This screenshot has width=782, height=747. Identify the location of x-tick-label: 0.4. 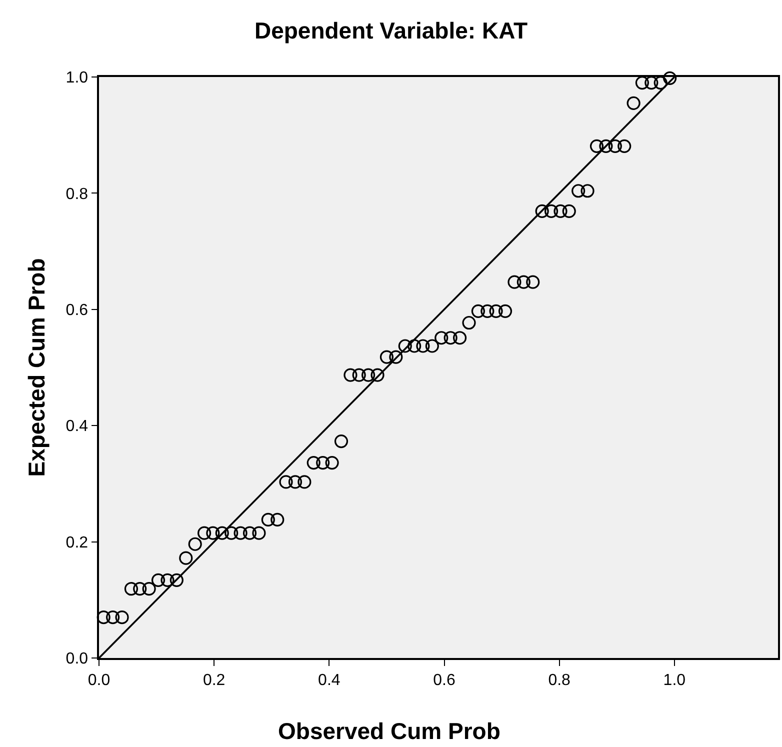
(329, 680).